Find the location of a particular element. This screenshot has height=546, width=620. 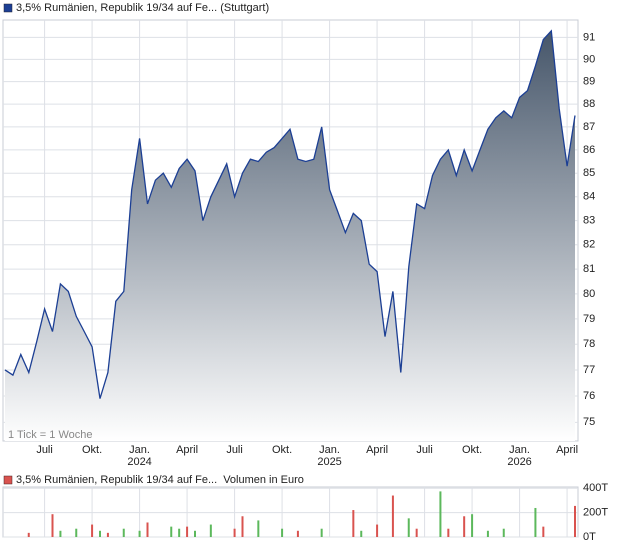

y-tick-label: 200T is located at coordinates (595, 513).